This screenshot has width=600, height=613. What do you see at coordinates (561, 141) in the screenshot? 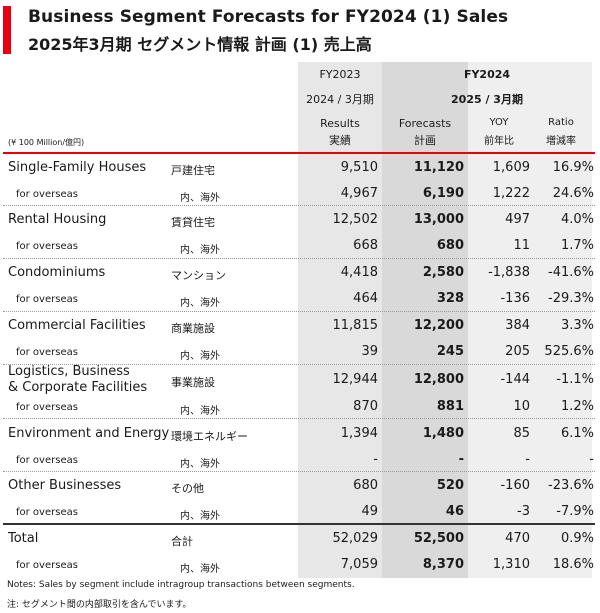
I see `header-ratio-jp: 増減率` at bounding box center [561, 141].